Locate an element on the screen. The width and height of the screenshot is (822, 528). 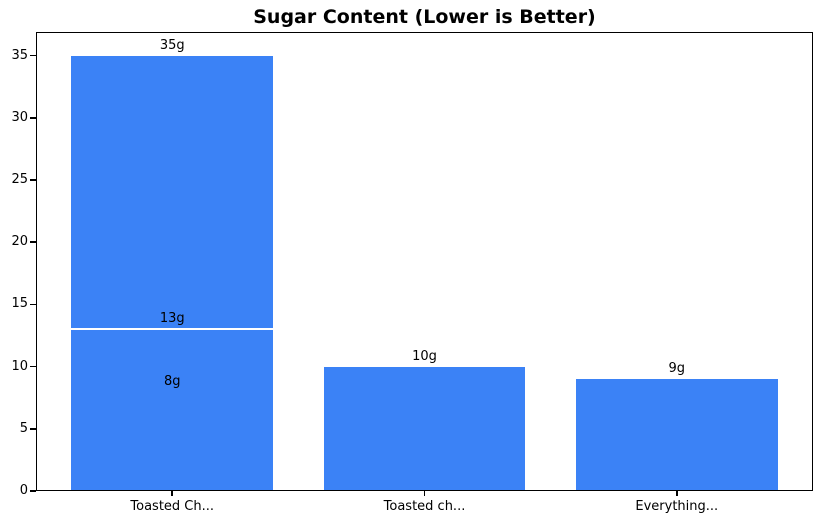
bar-value-label: 35g is located at coordinates (172, 45).